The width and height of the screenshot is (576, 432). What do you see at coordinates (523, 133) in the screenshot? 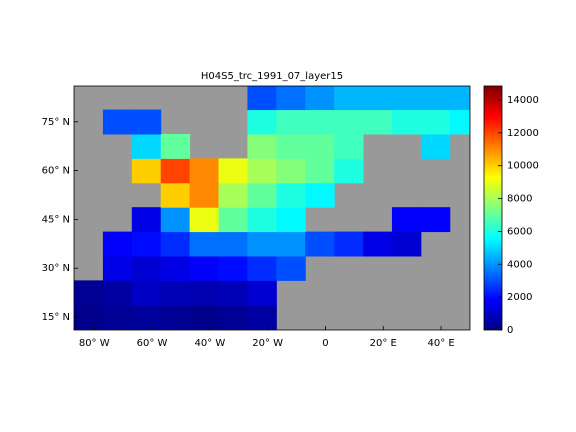
I see `colorbar-tick-label: 12000` at bounding box center [523, 133].